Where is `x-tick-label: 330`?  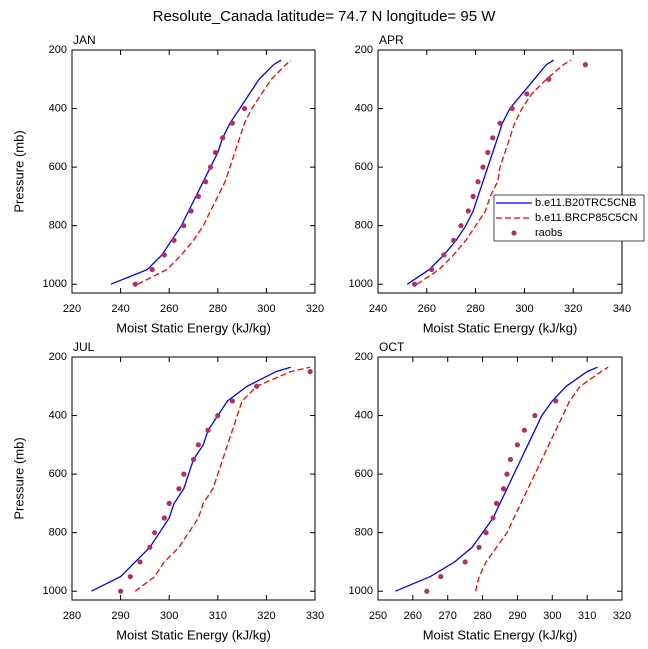 x-tick-label: 330 is located at coordinates (315, 616).